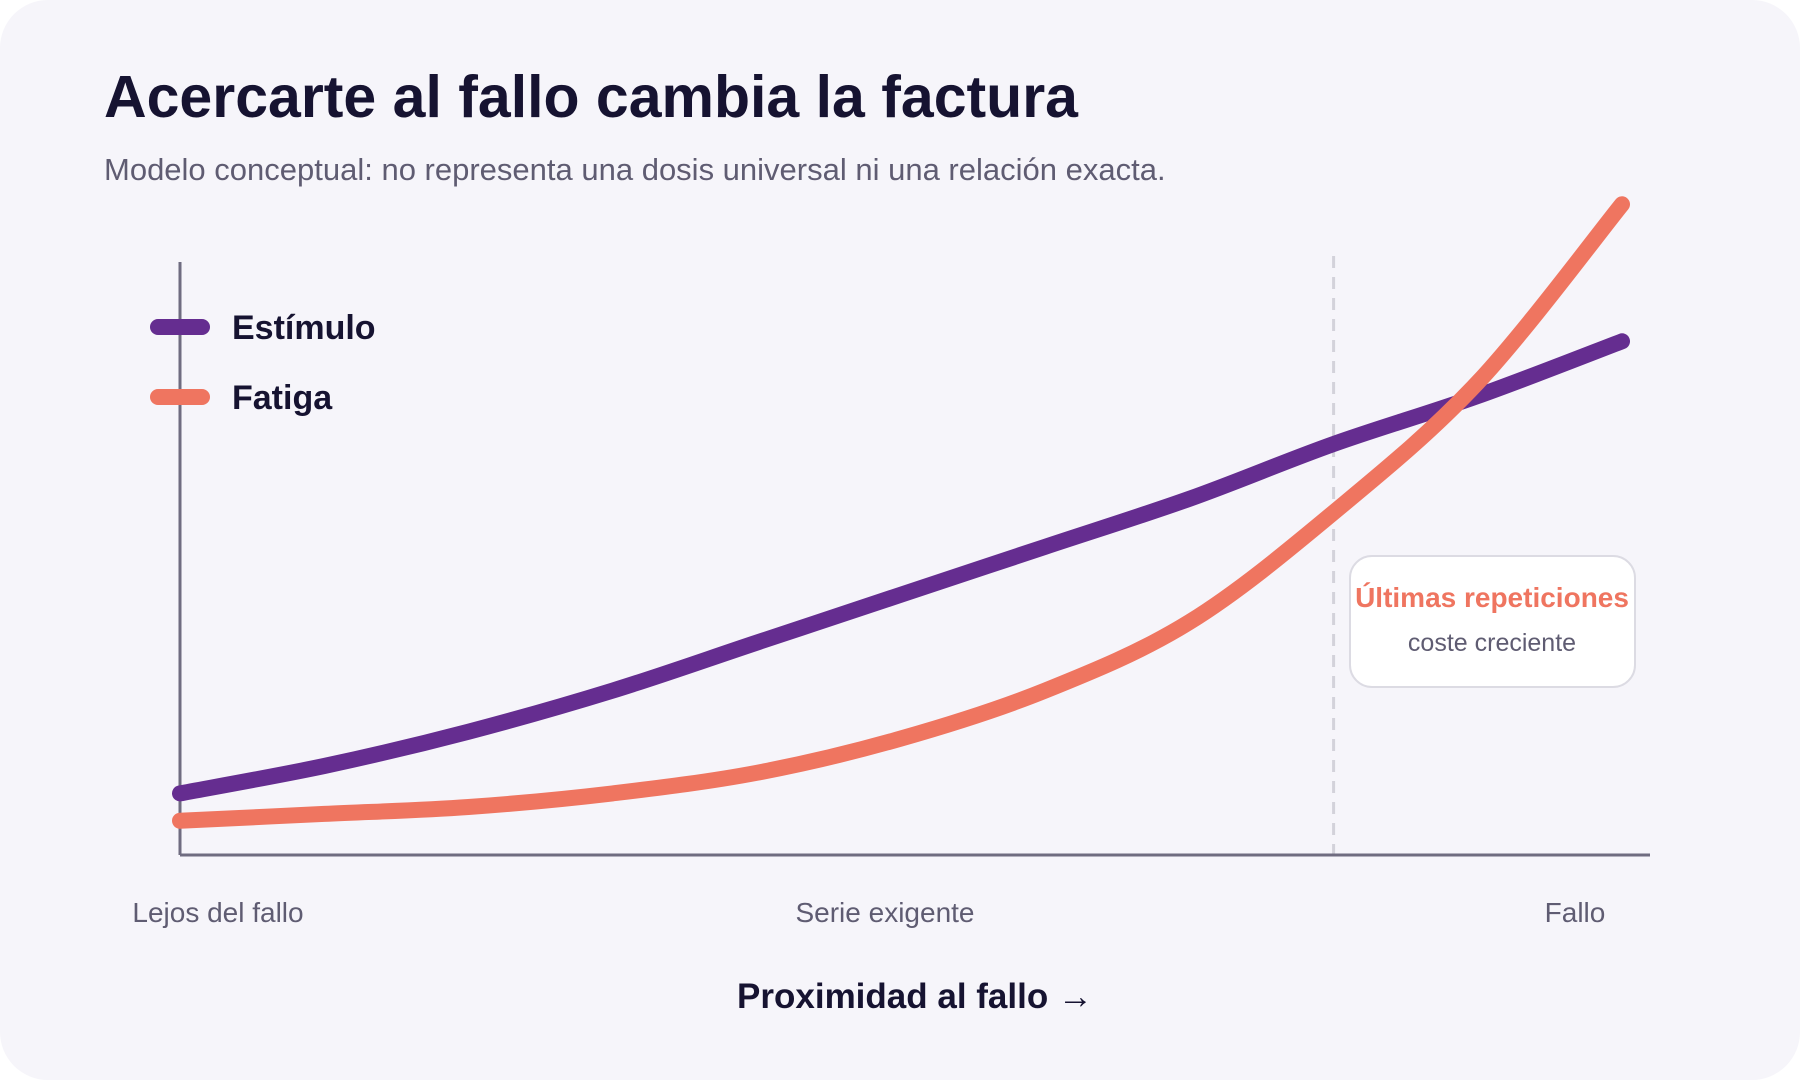 The height and width of the screenshot is (1080, 1800). Describe the element at coordinates (1575, 912) in the screenshot. I see `x-tick-label-fallo: Fallo` at that location.